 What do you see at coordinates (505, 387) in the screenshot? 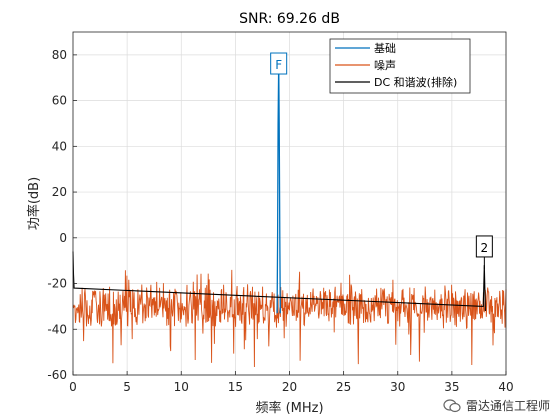
I see `x-tick-label: 40` at bounding box center [505, 387].